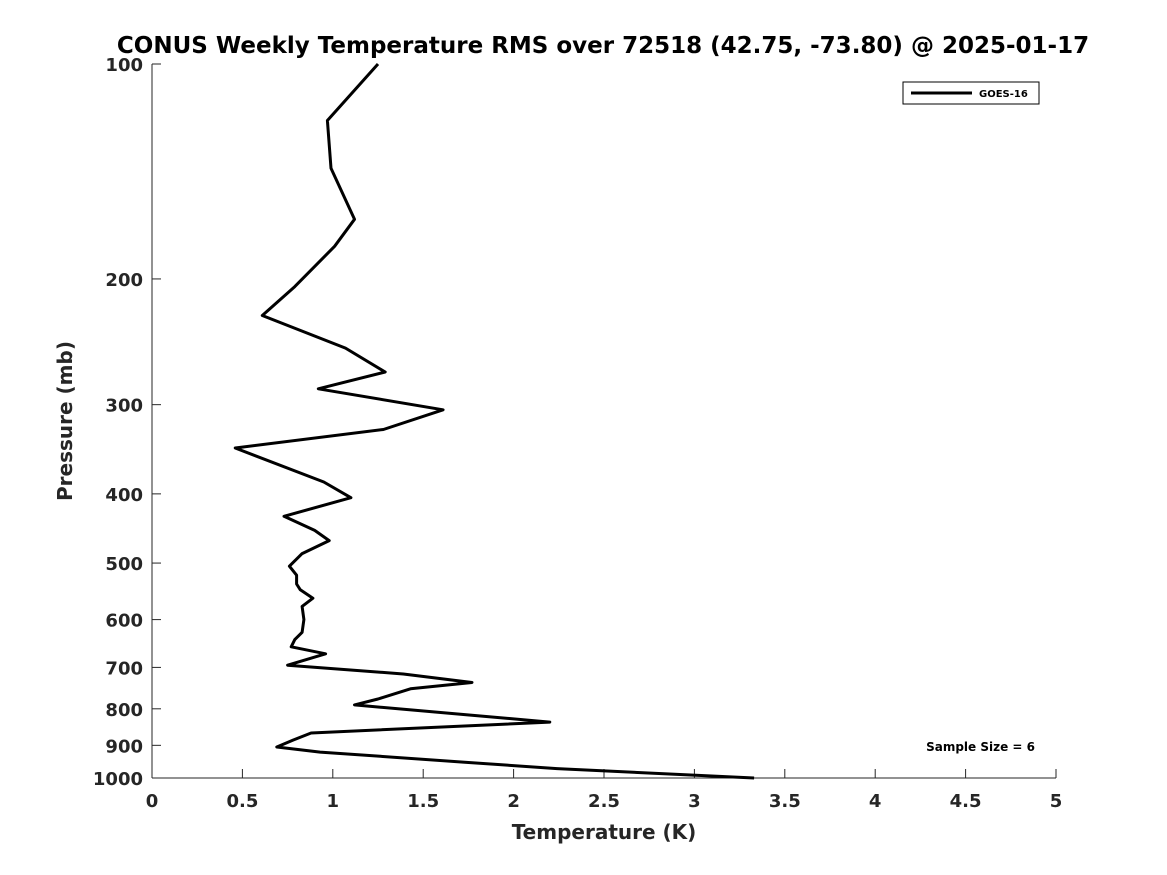  What do you see at coordinates (423, 801) in the screenshot?
I see `x-tick-label: 1.5` at bounding box center [423, 801].